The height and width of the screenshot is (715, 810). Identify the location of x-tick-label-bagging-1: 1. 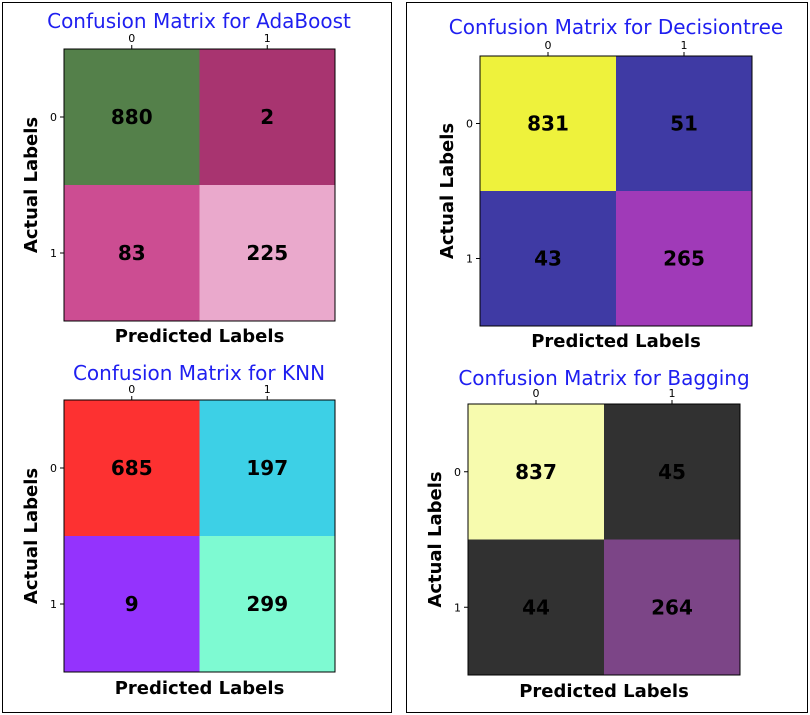
(672, 393).